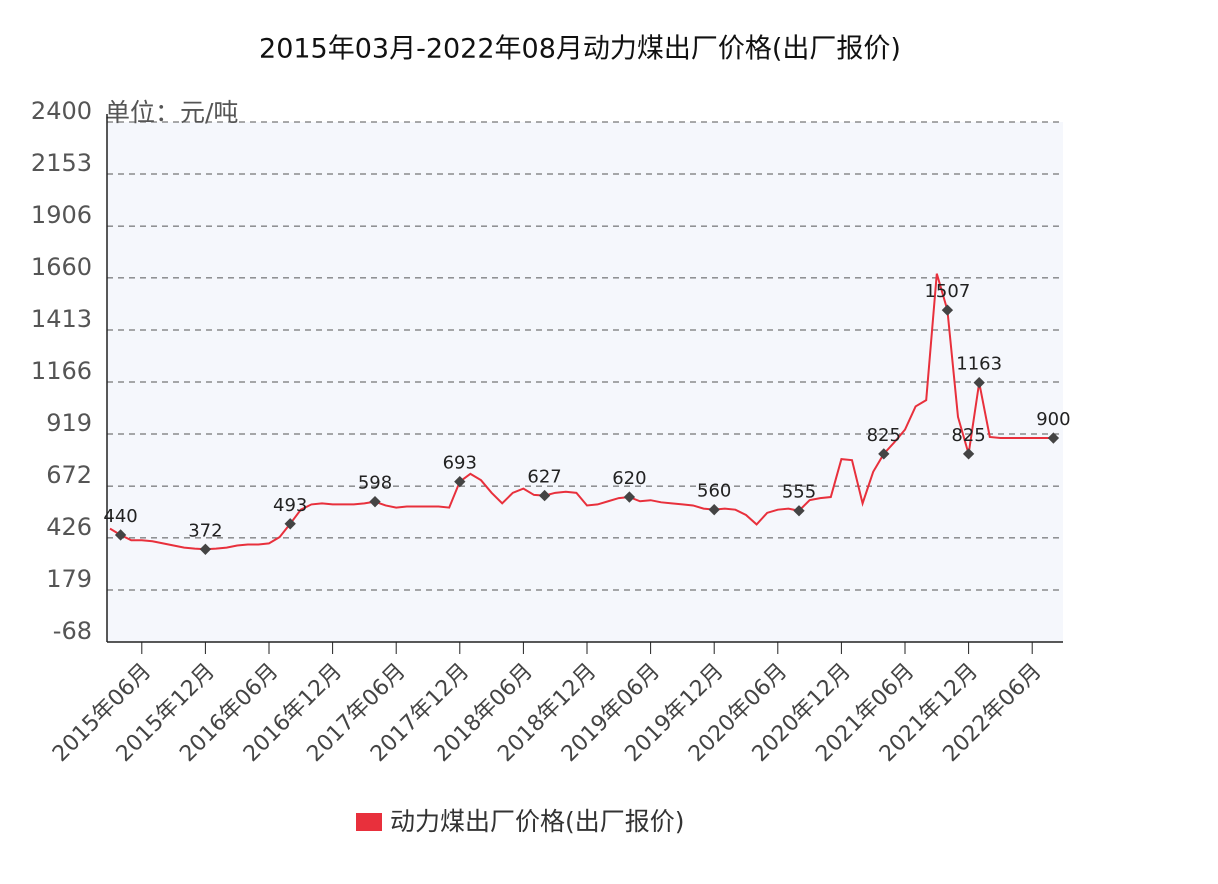  Describe the element at coordinates (69, 527) in the screenshot. I see `y-tick-label: 426` at that location.